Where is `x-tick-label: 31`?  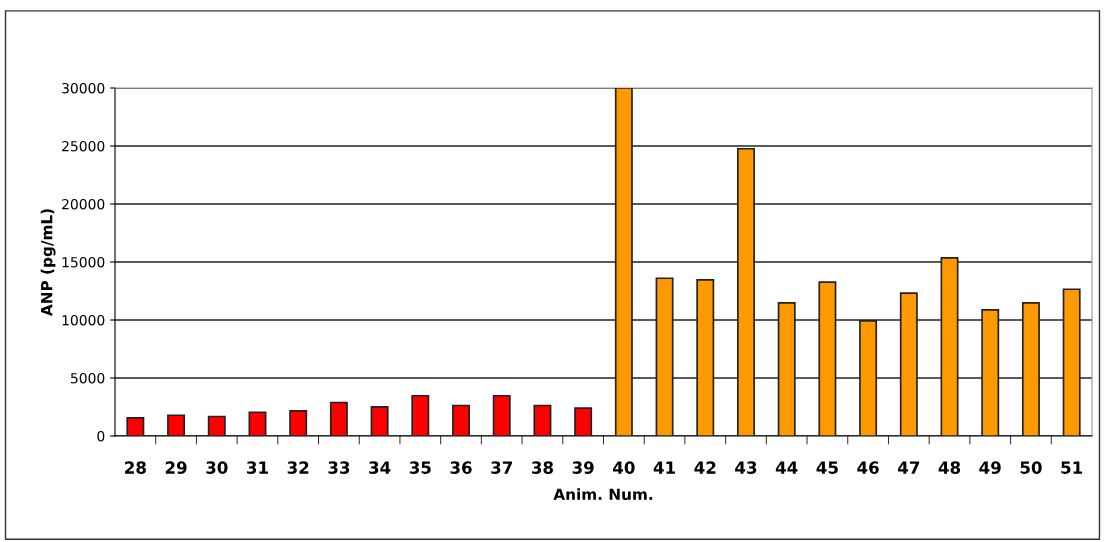
x-tick-label: 31 is located at coordinates (257, 467).